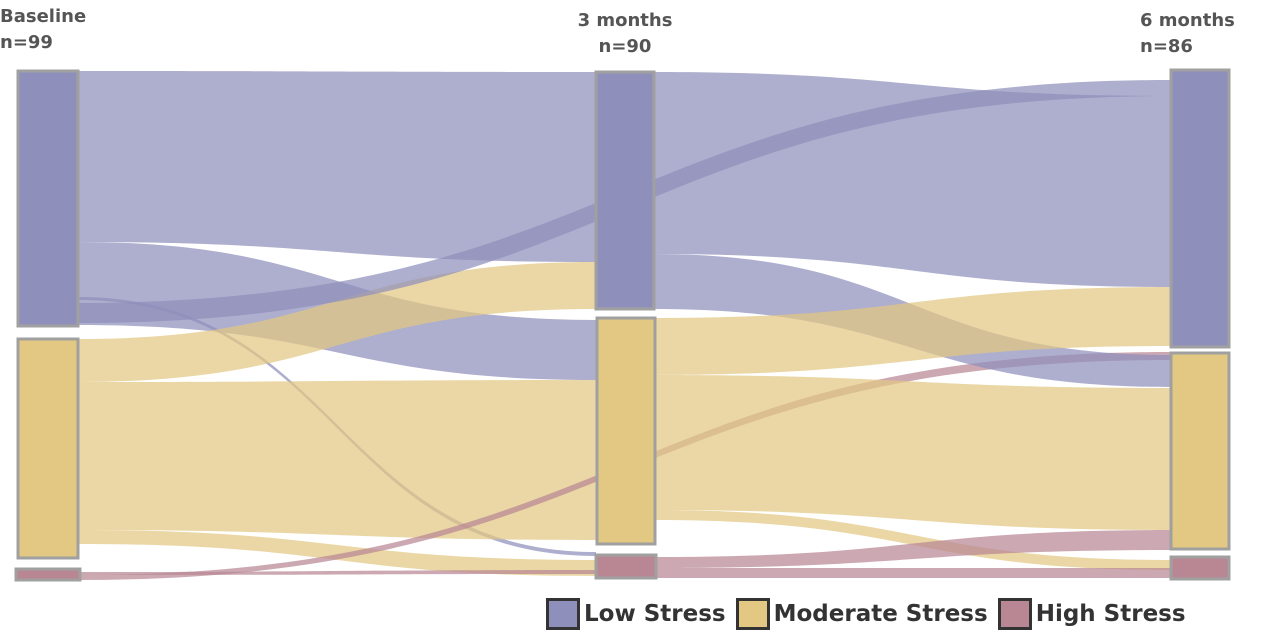  What do you see at coordinates (1204, 34) in the screenshot?
I see `column-label-6-months: 6 months n=86` at bounding box center [1204, 34].